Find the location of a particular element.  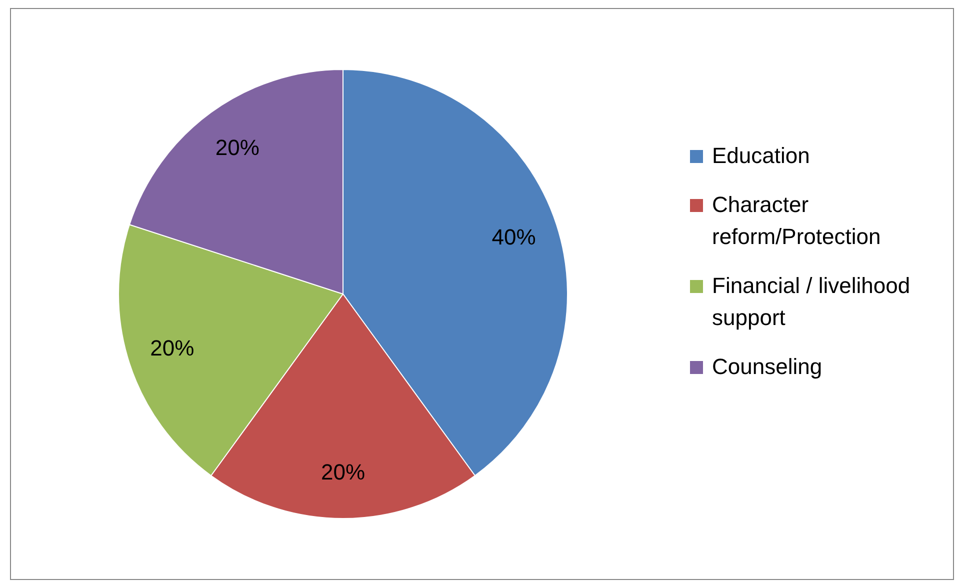

legend-label: Counseling is located at coordinates (767, 367).